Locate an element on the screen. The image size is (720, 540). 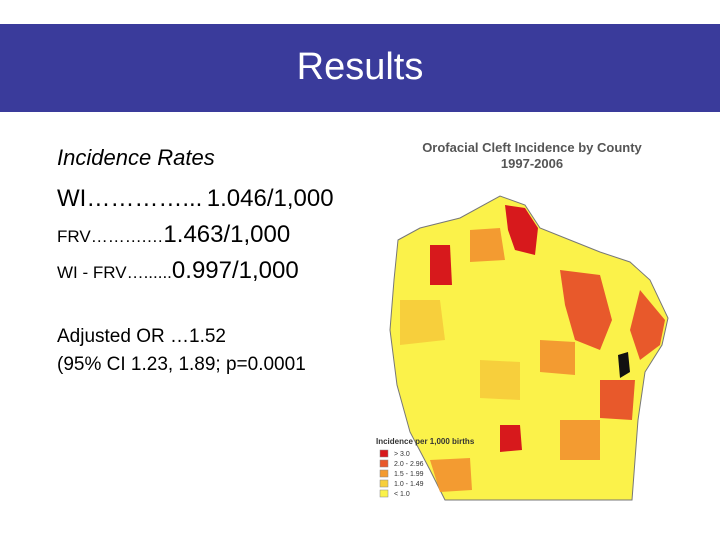
rate-line: WI - FRV…......0.997/1,000 is located at coordinates (195, 275).